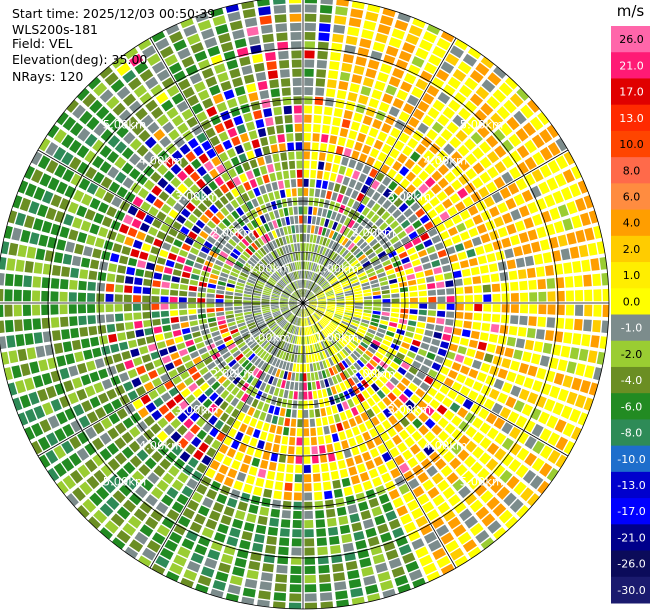  Describe the element at coordinates (632, 223) in the screenshot. I see `colorbar-tick-label: 4.0` at that location.